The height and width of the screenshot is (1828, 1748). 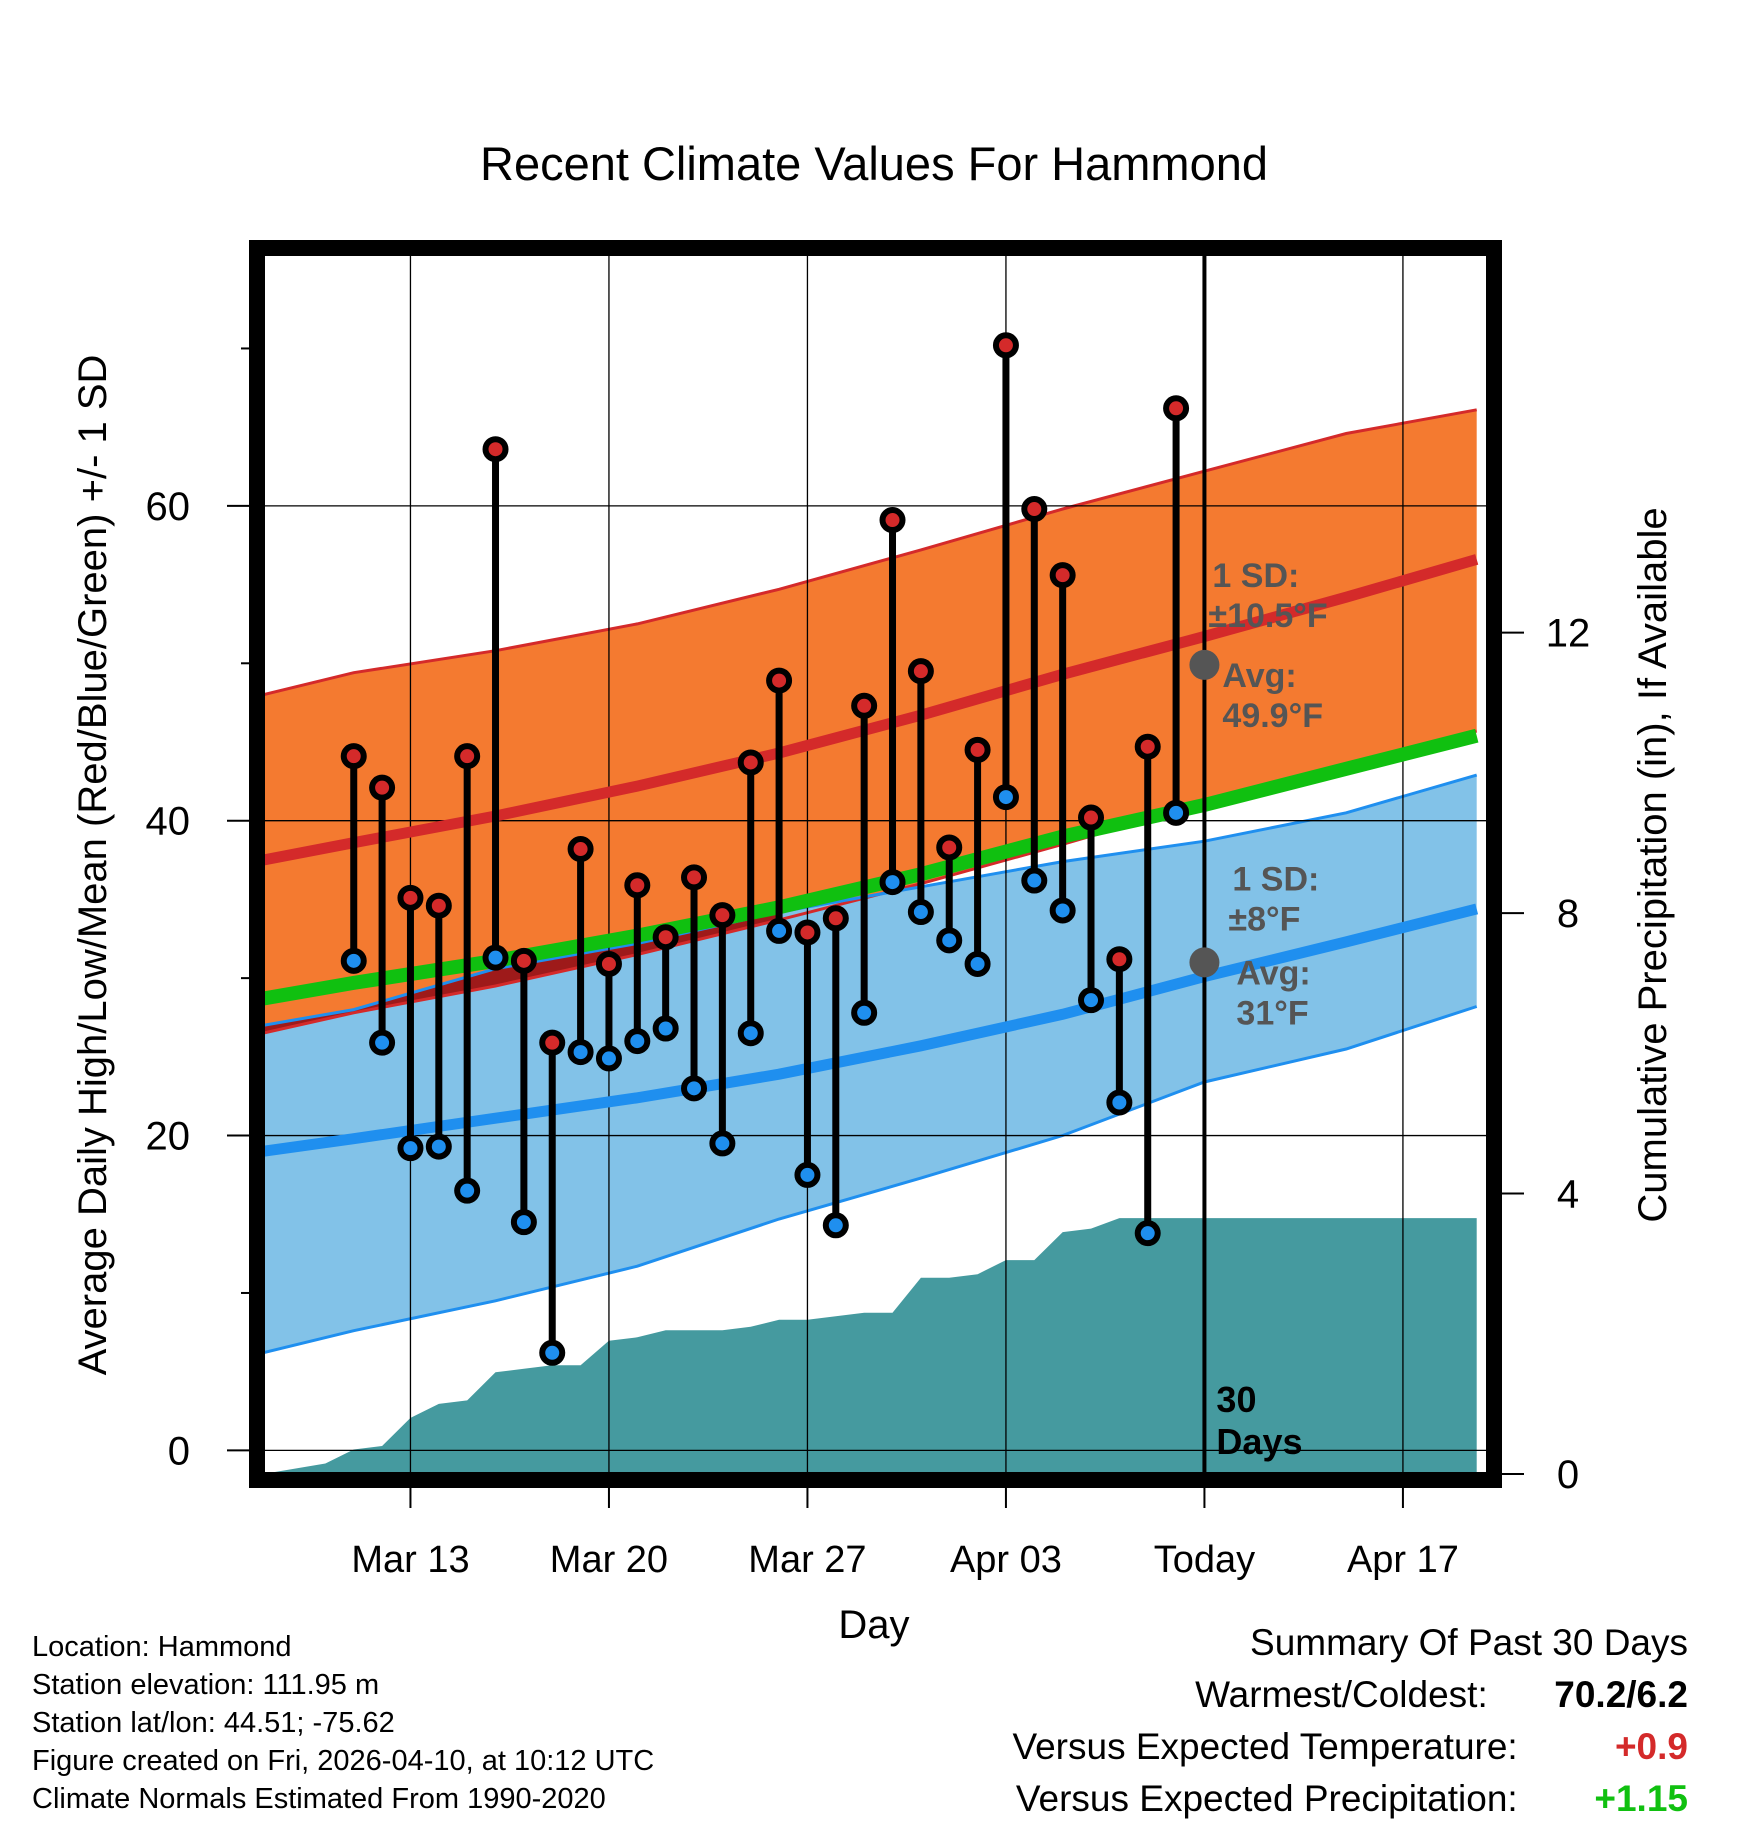 What do you see at coordinates (609, 1560) in the screenshot?
I see `x-tick-label: Mar 20` at bounding box center [609, 1560].